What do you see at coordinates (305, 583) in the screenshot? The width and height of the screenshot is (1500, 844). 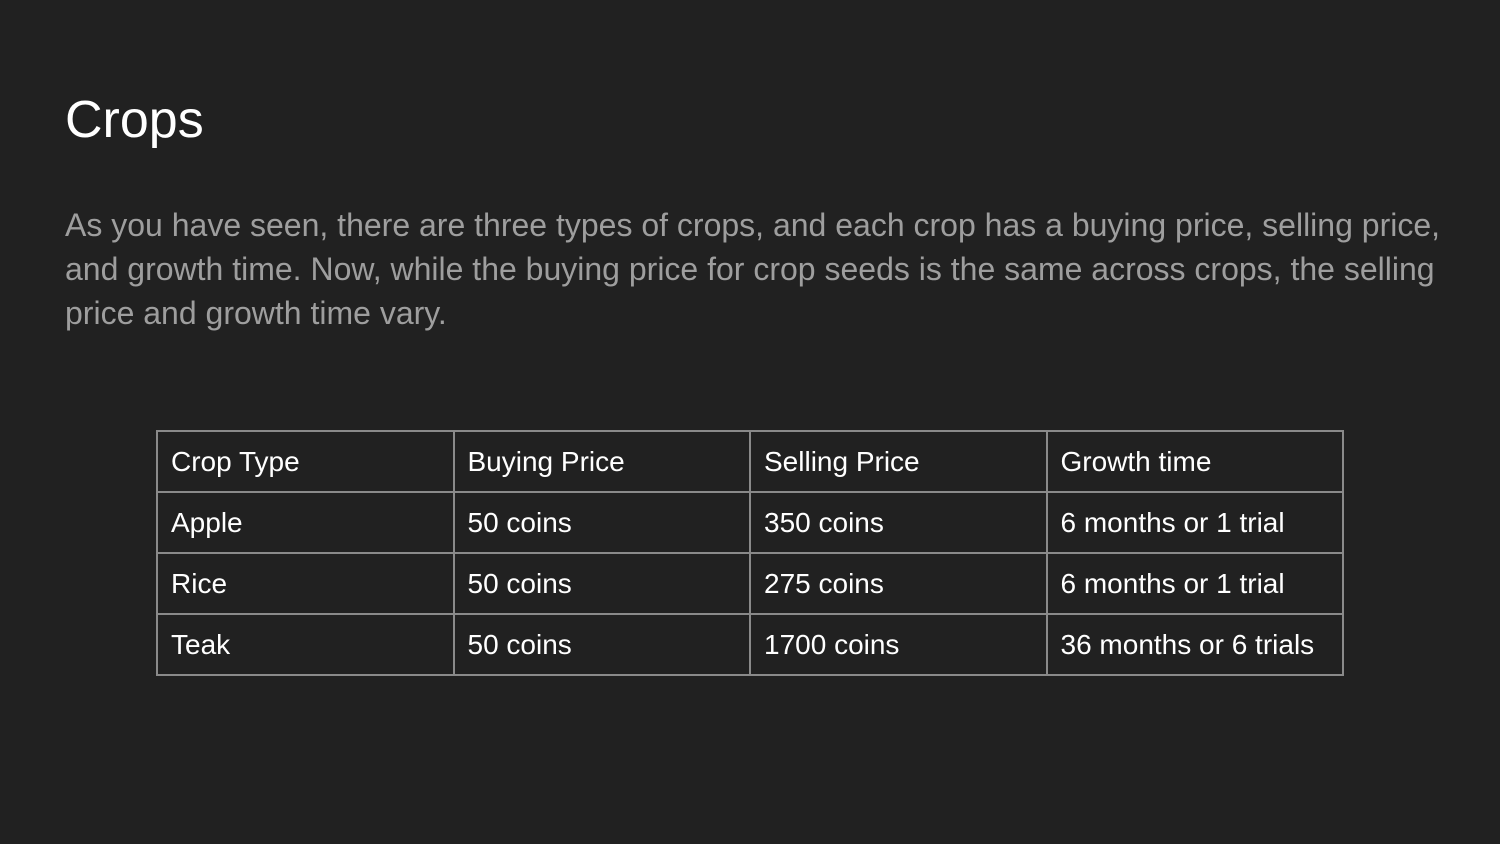 I see `table-cell: Rice` at bounding box center [305, 583].